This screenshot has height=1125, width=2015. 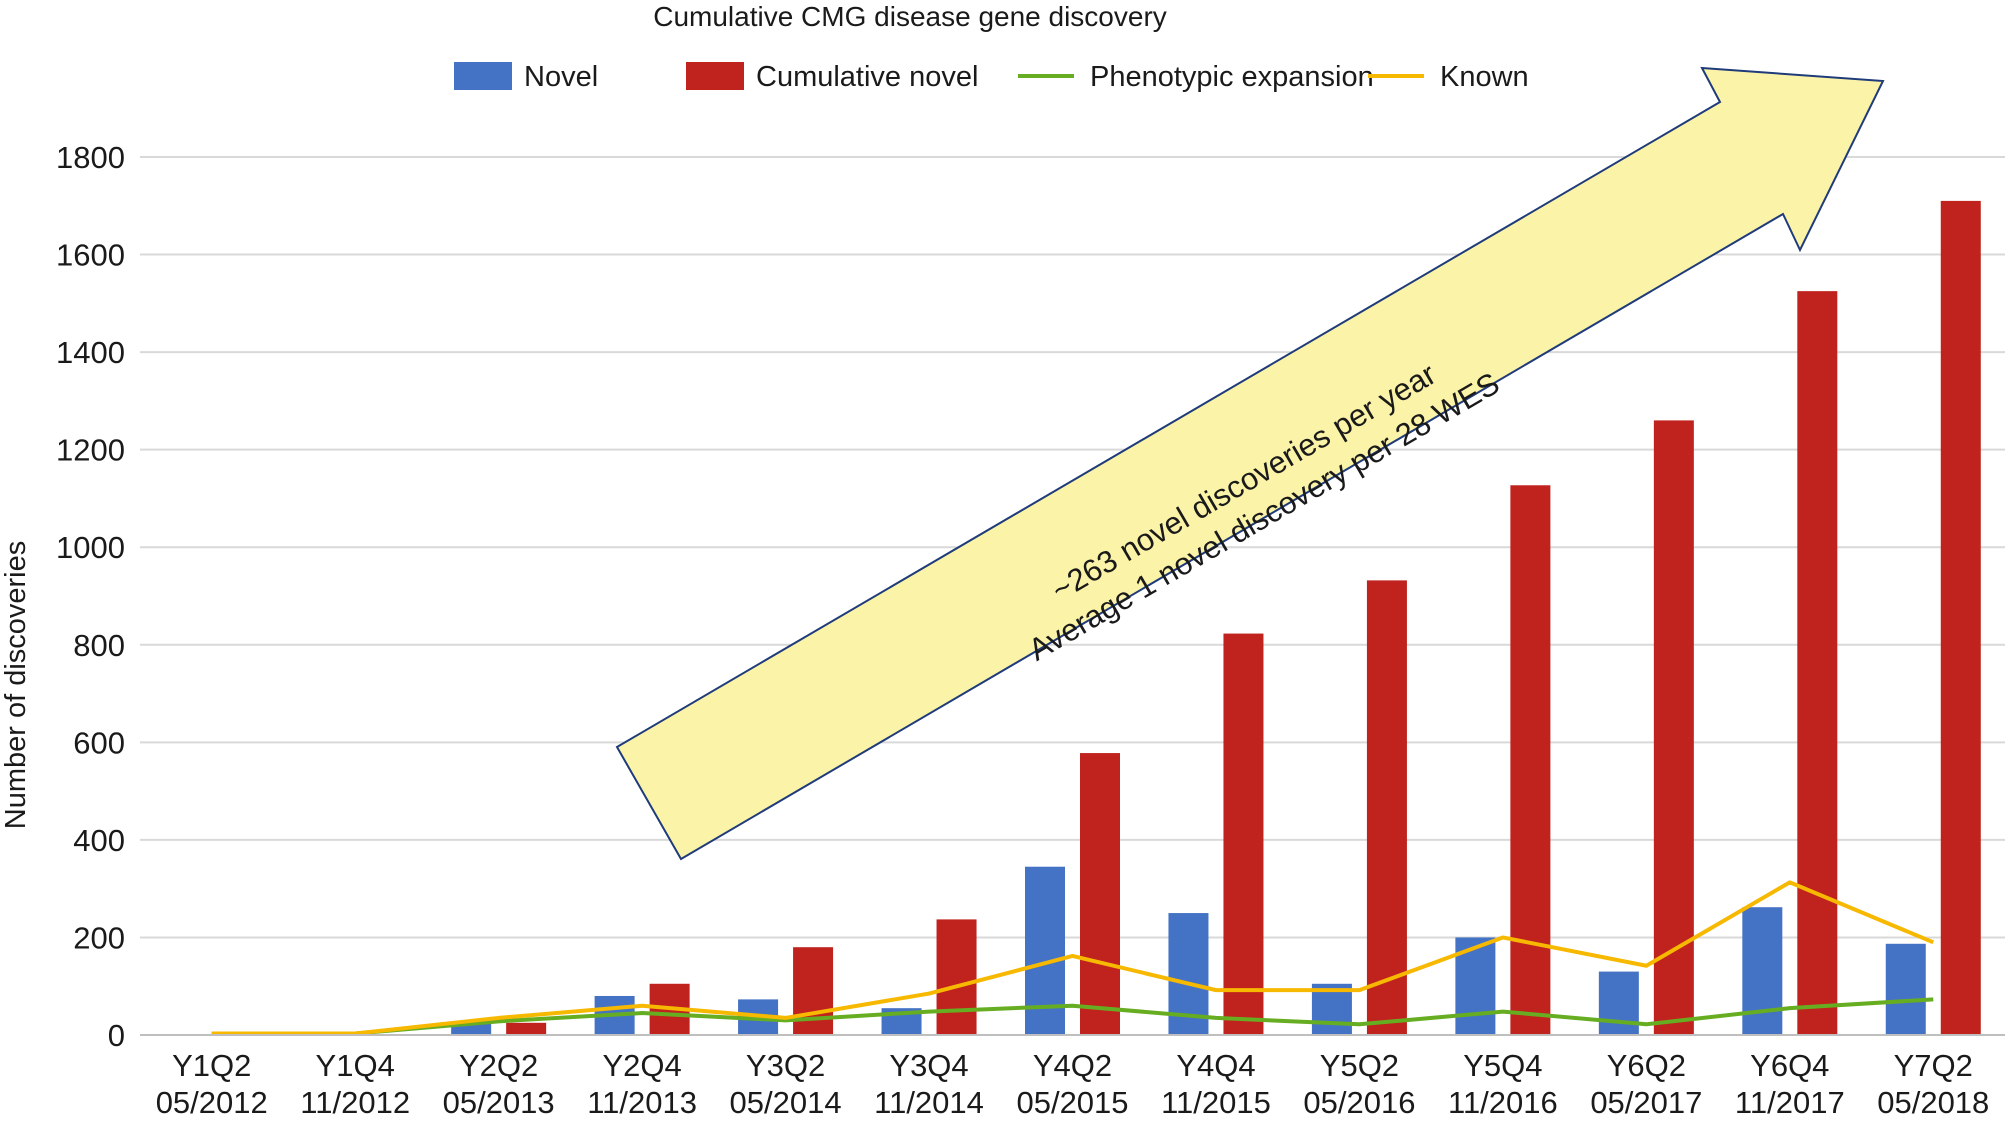 What do you see at coordinates (642, 1102) in the screenshot?
I see `x-tick-label-date: 11/2013` at bounding box center [642, 1102].